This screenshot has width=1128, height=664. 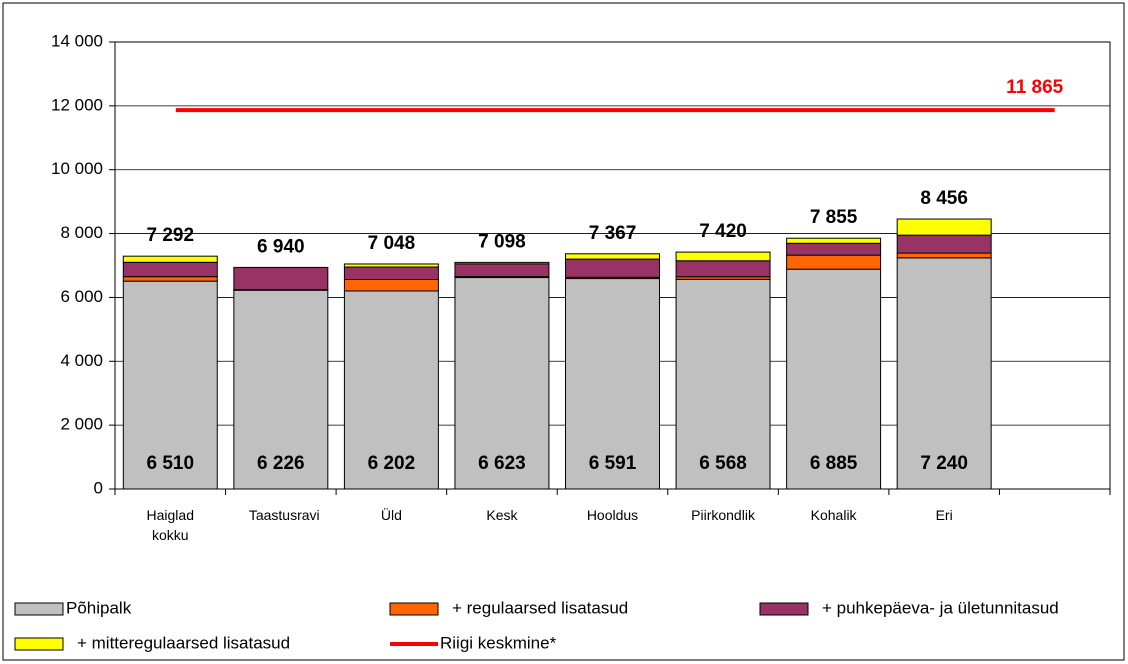 I want to click on x-tick-label: Piirkondlik, so click(x=723, y=515).